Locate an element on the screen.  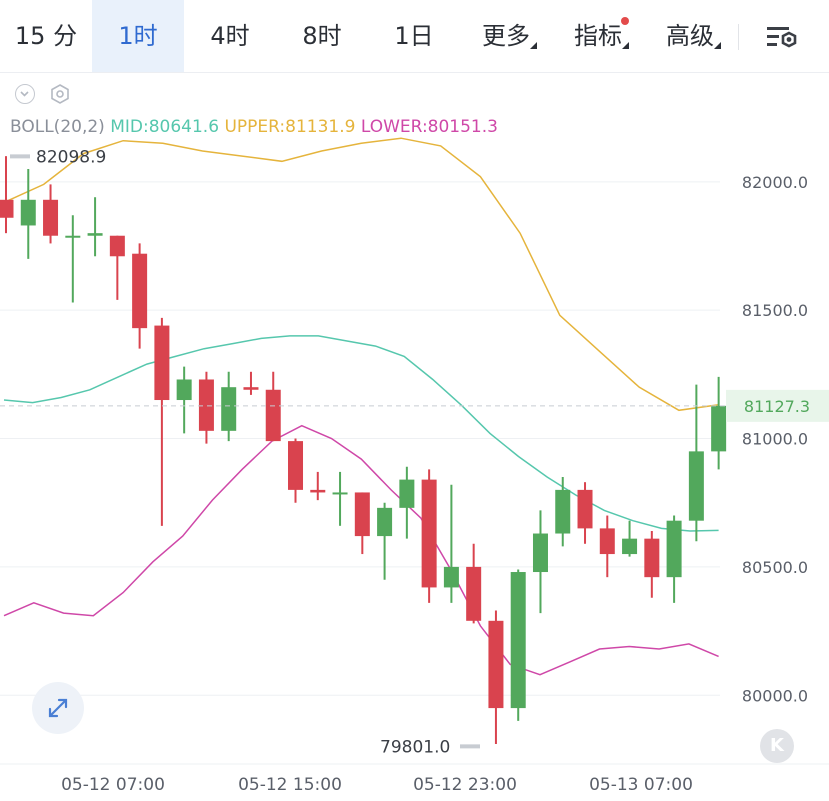
tab-8h: 8时 is located at coordinates (322, 36).